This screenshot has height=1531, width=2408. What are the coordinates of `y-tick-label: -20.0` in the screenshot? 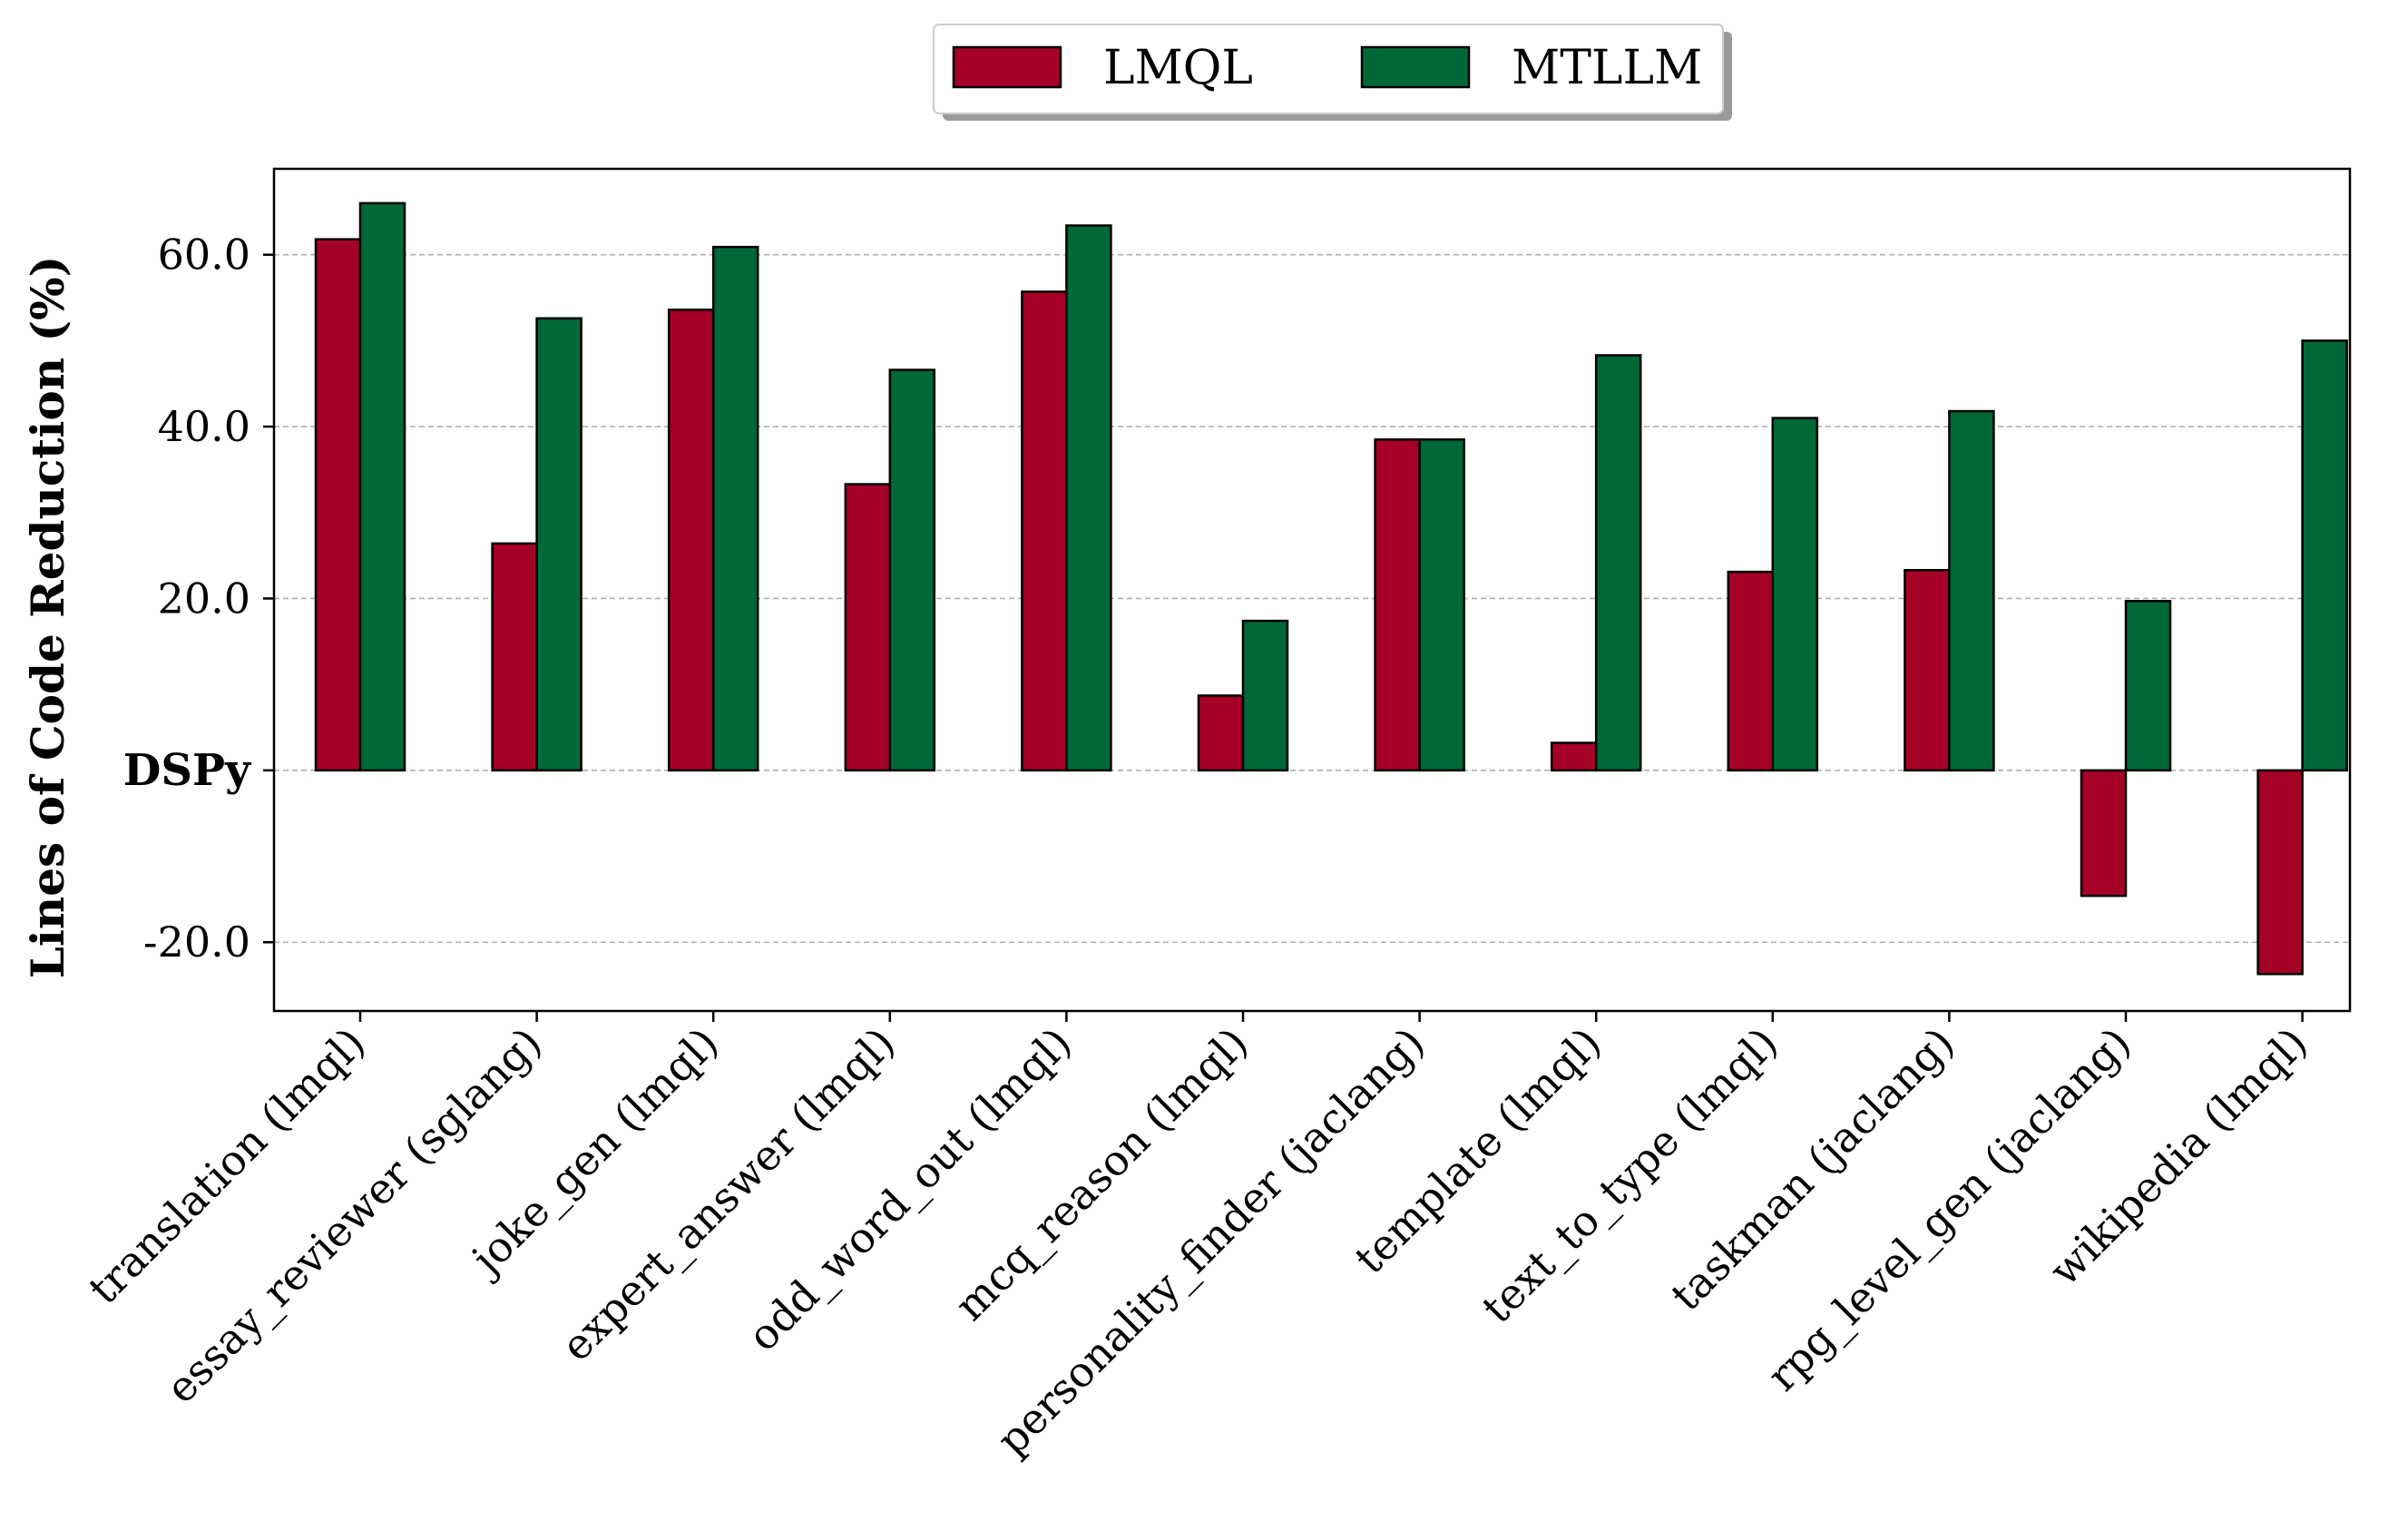 It's located at (197, 942).